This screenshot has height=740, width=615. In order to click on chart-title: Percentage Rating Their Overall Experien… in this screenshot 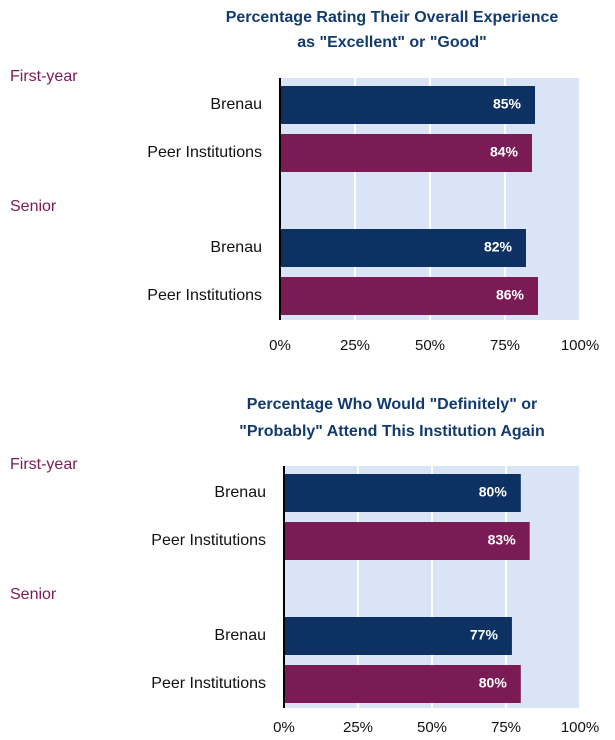, I will do `click(392, 17)`.